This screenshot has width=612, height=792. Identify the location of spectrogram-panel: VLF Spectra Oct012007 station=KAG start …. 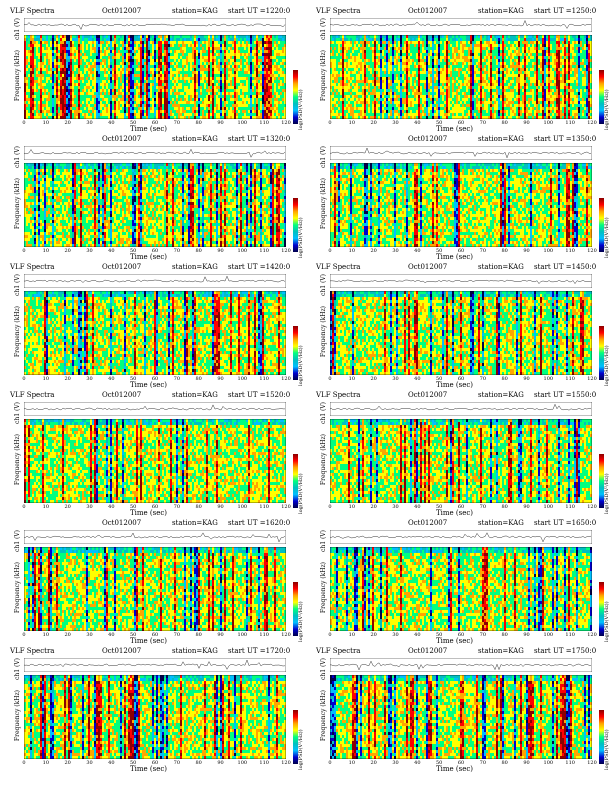
(157, 326).